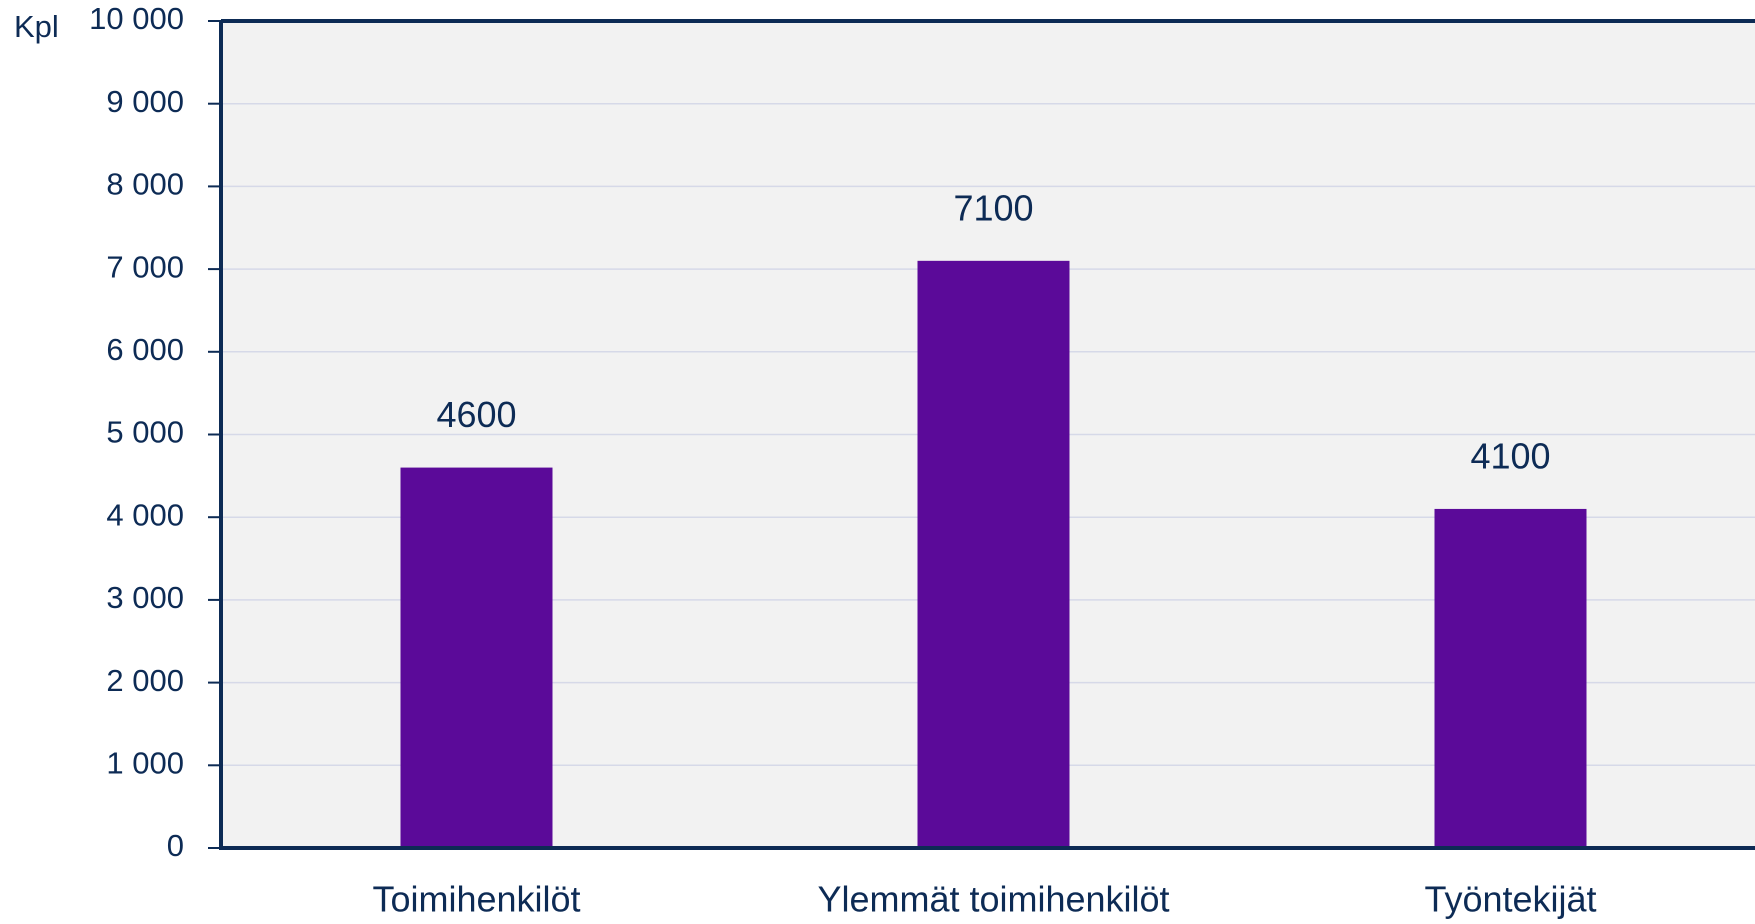  What do you see at coordinates (993, 899) in the screenshot?
I see `x-tick-label: Ylemmät toimihenkilöt` at bounding box center [993, 899].